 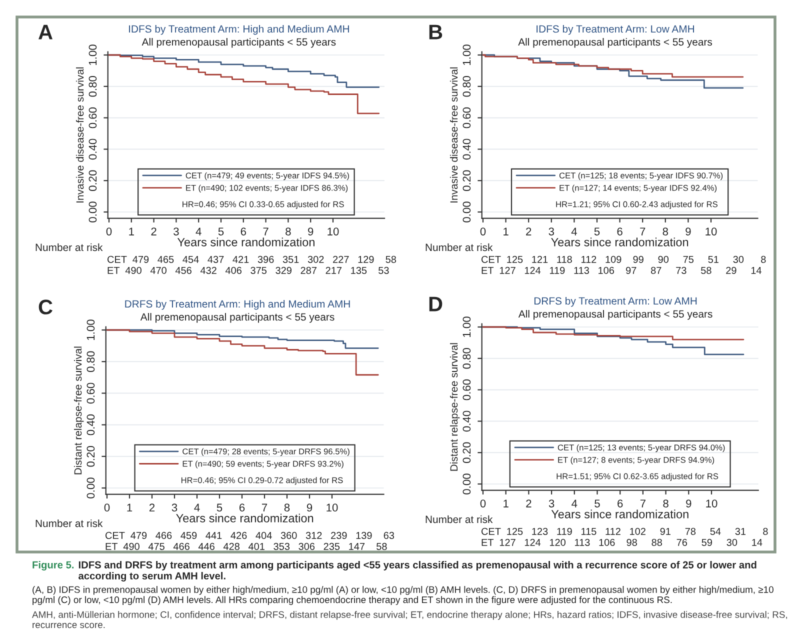 What do you see at coordinates (262, 481) in the screenshot?
I see `annotation: HR=0.46; 95% CI 0.29-0.72 adjusted for RS` at bounding box center [262, 481].